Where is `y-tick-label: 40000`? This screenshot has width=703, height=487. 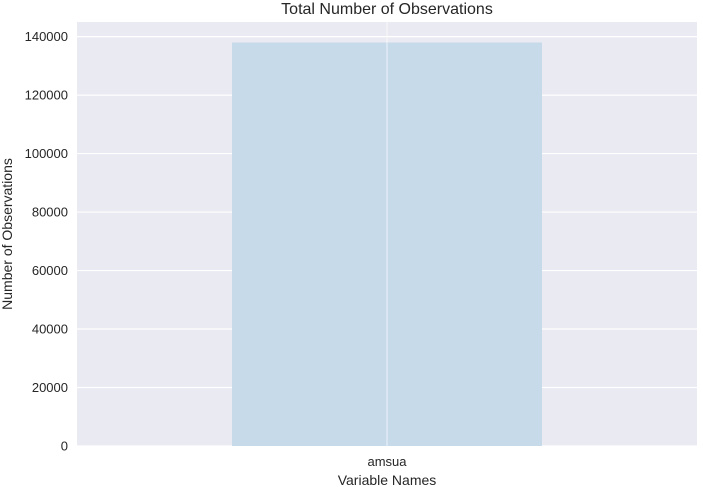 y-tick-label: 40000 is located at coordinates (50, 329).